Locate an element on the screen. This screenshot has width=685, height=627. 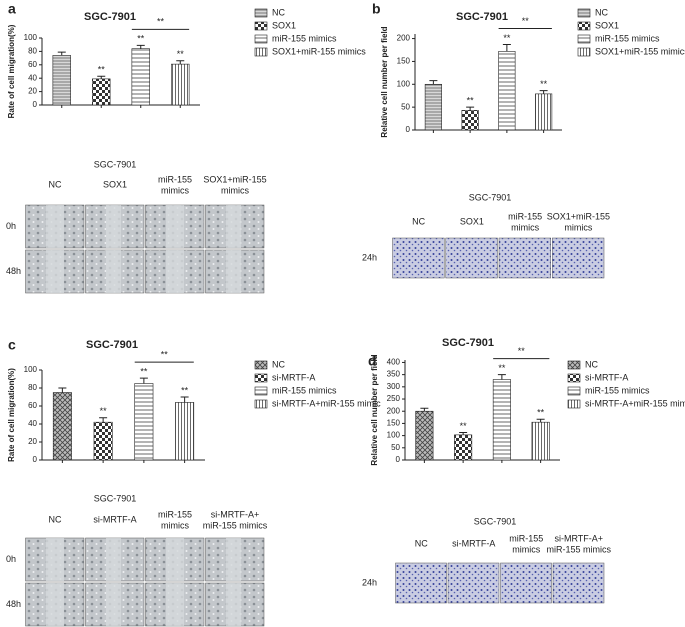
panel-letter: d is located at coordinates (372, 361).